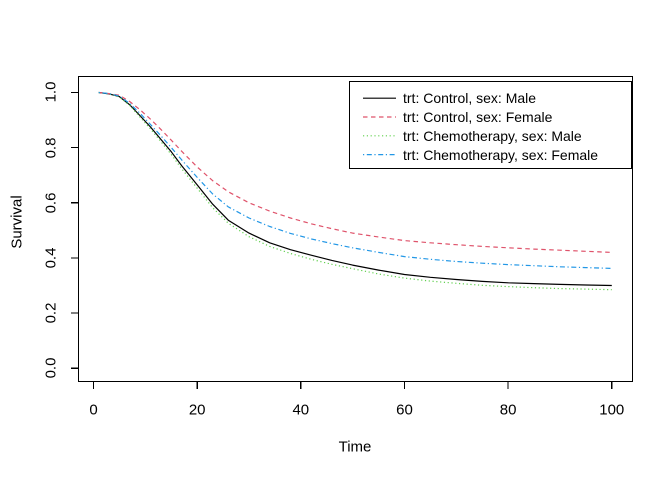 This screenshot has height=480, width=672. I want to click on x-axis-title: Time, so click(355, 447).